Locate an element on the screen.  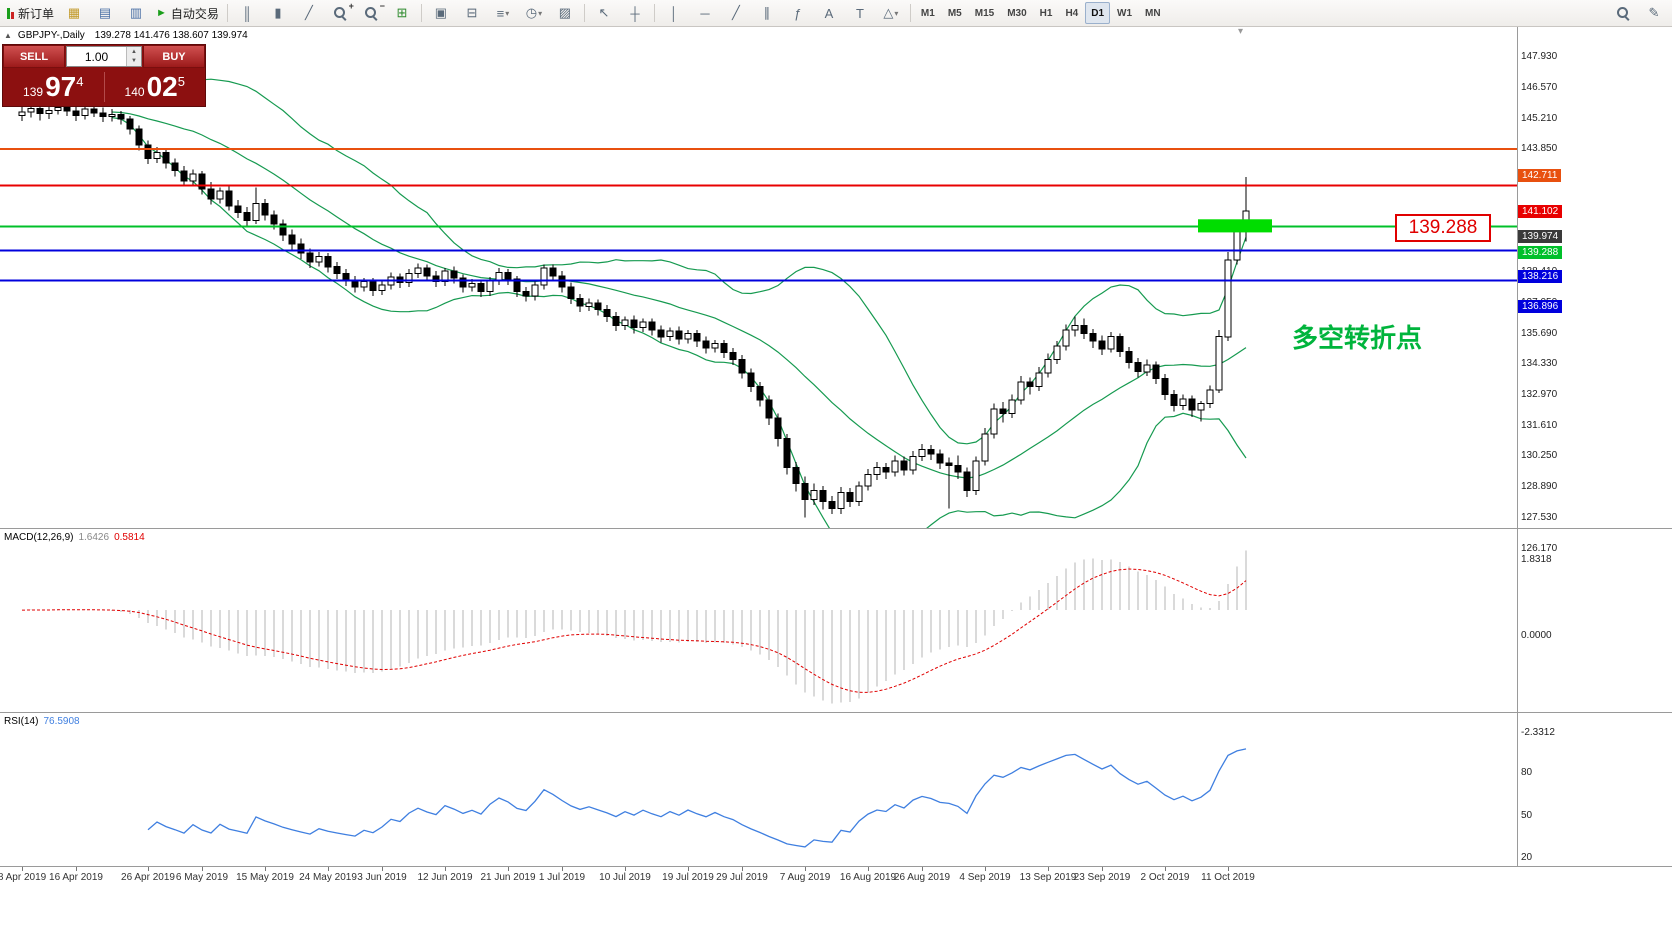
search-icon is located at coordinates (1623, 13).